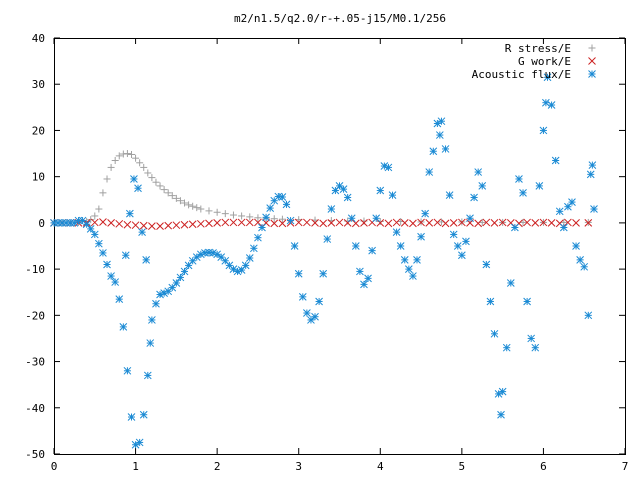 The height and width of the screenshot is (480, 640). What do you see at coordinates (544, 61) in the screenshot?
I see `legend-label: G work/E` at bounding box center [544, 61].